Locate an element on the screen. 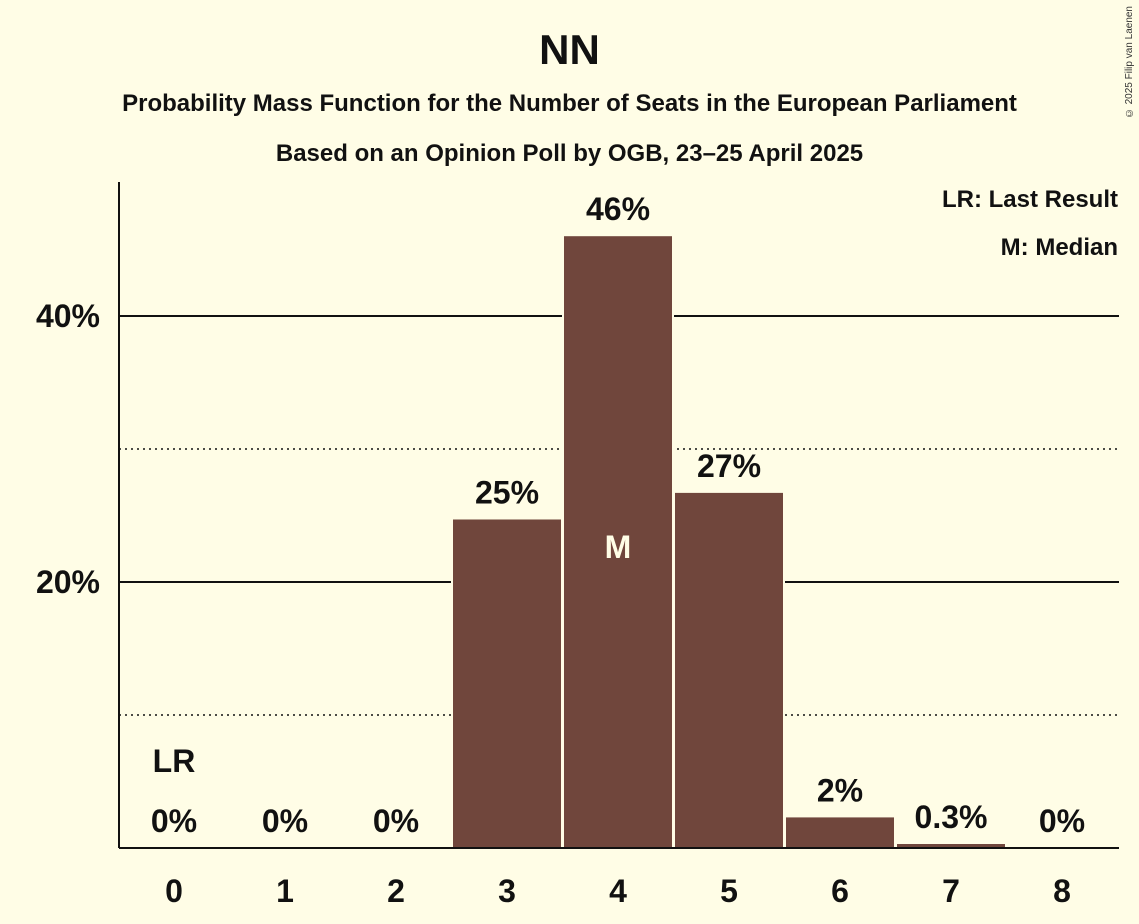 This screenshot has height=924, width=1139. bar-value-label: 27% is located at coordinates (729, 466).